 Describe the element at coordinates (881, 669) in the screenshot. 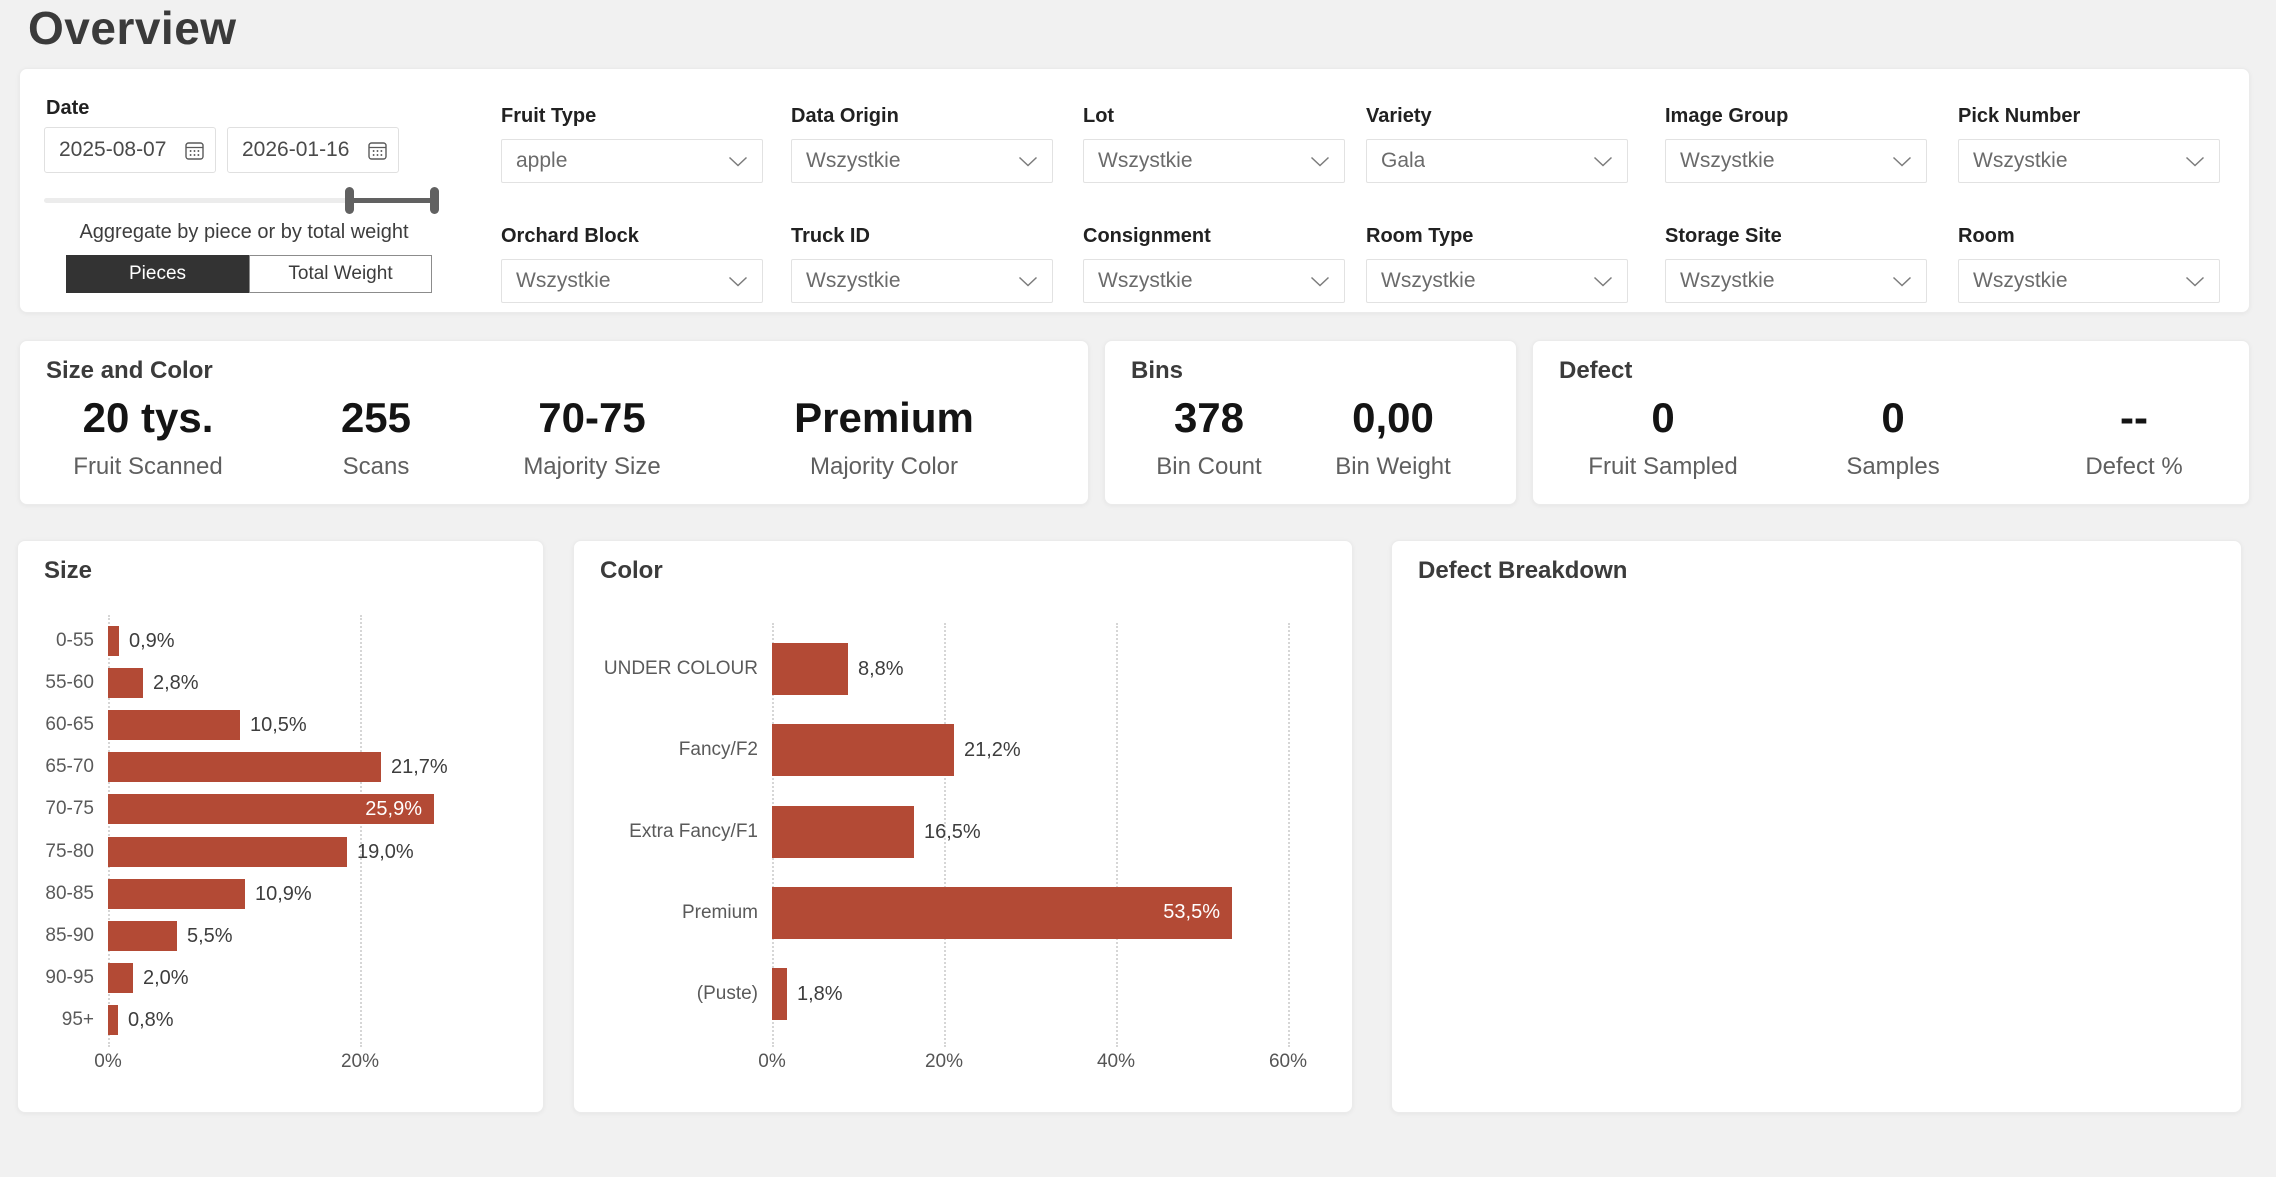

I see `value-label: 8,8%` at that location.